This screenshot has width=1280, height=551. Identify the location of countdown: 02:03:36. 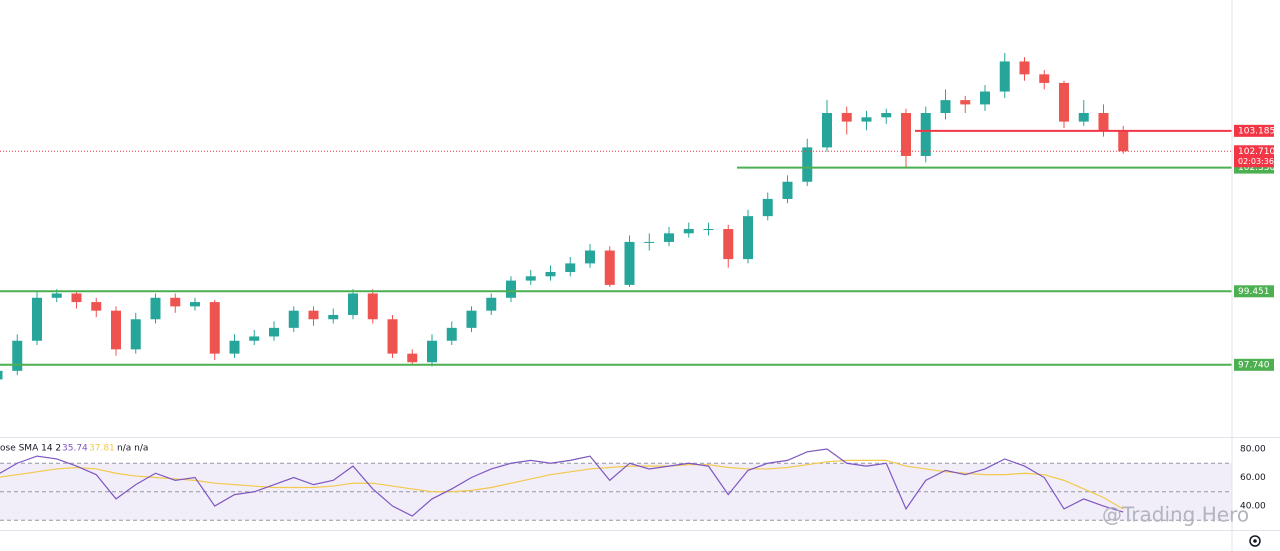
(1256, 161).